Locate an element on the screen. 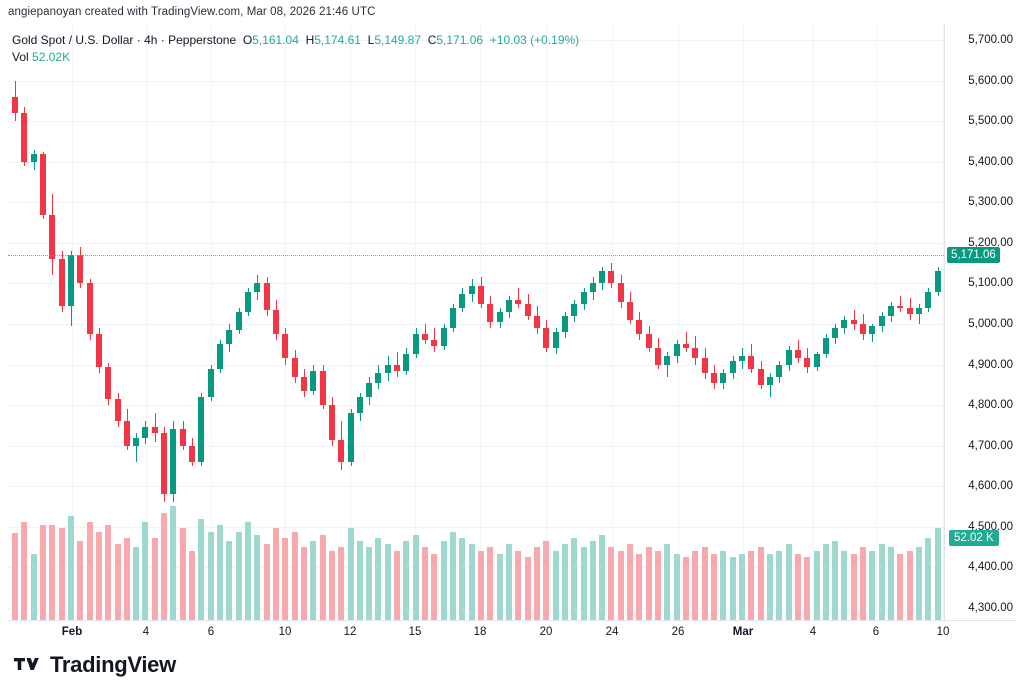 This screenshot has width=1024, height=699. legend-low-label: L is located at coordinates (371, 40).